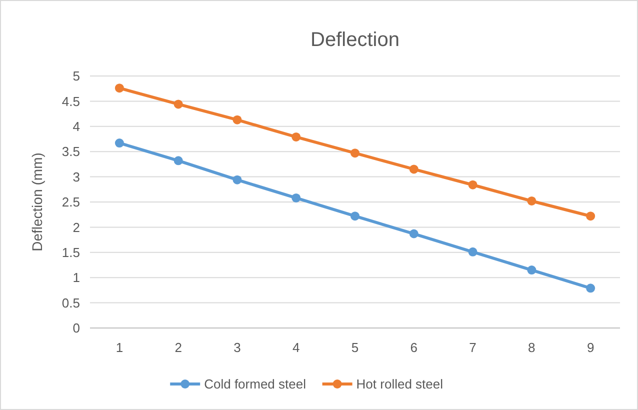 This screenshot has height=410, width=638. What do you see at coordinates (400, 384) in the screenshot?
I see `legend-label: Hot rolled steel` at bounding box center [400, 384].